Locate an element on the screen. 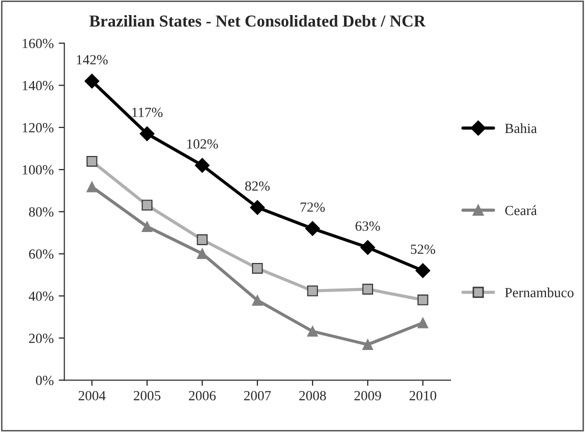  y-tick-label: 100% is located at coordinates (38, 170).